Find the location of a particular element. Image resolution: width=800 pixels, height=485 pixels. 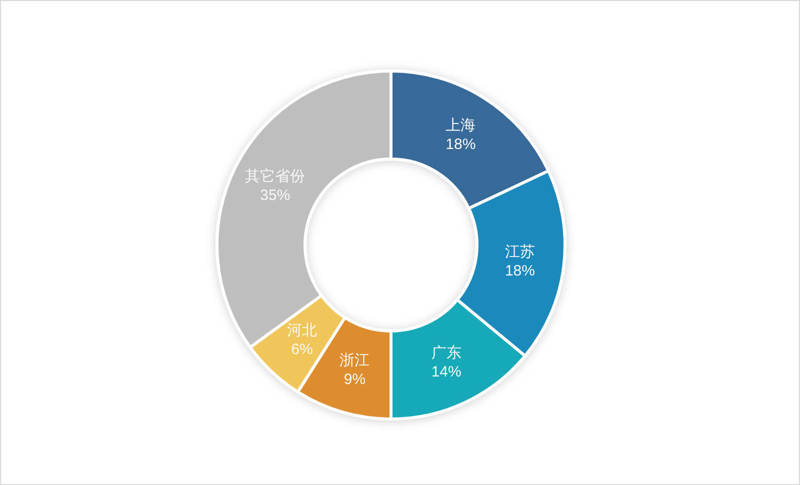

data-label: 14% is located at coordinates (446, 372).